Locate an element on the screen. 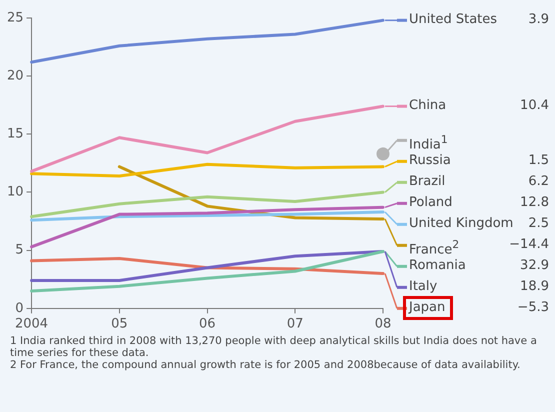  legend-label: United Kingdom is located at coordinates (461, 224).